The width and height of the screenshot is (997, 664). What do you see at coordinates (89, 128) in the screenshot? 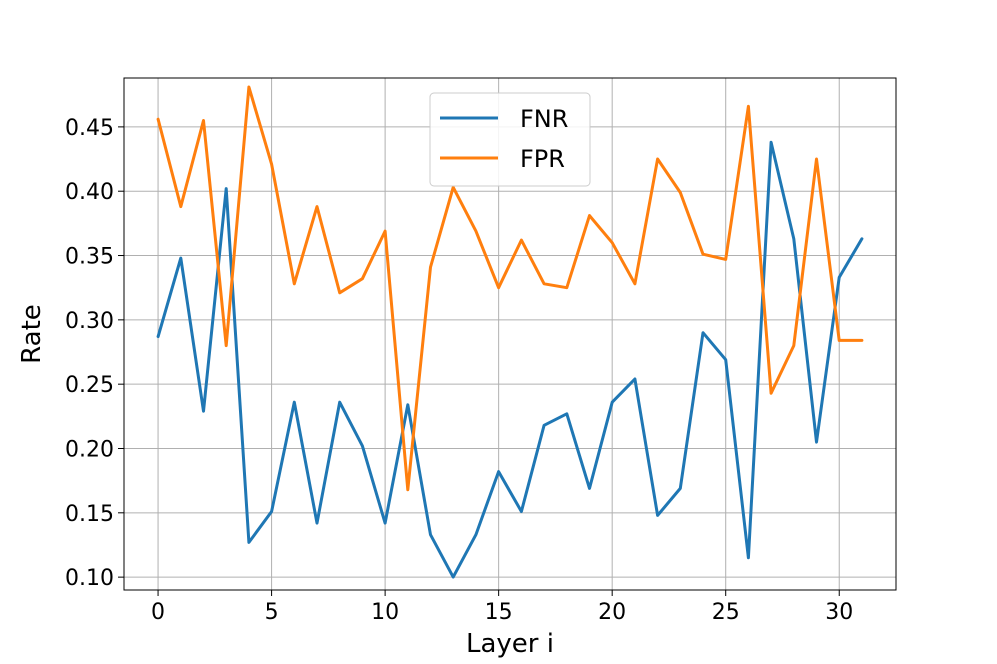
I see `y-tick-label: 0.45` at bounding box center [89, 128].